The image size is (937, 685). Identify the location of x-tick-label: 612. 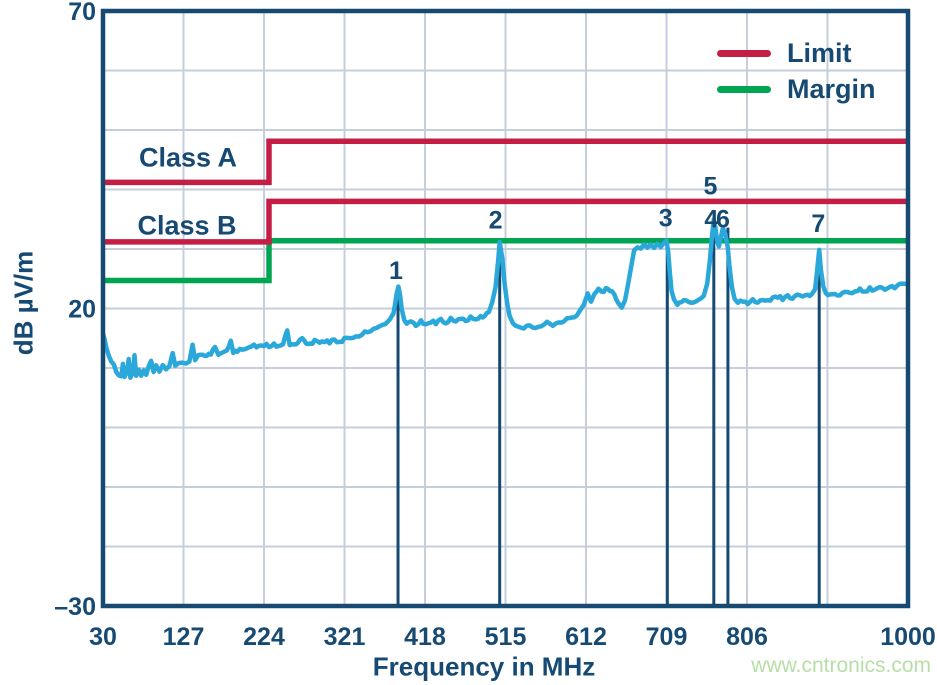
(586, 637).